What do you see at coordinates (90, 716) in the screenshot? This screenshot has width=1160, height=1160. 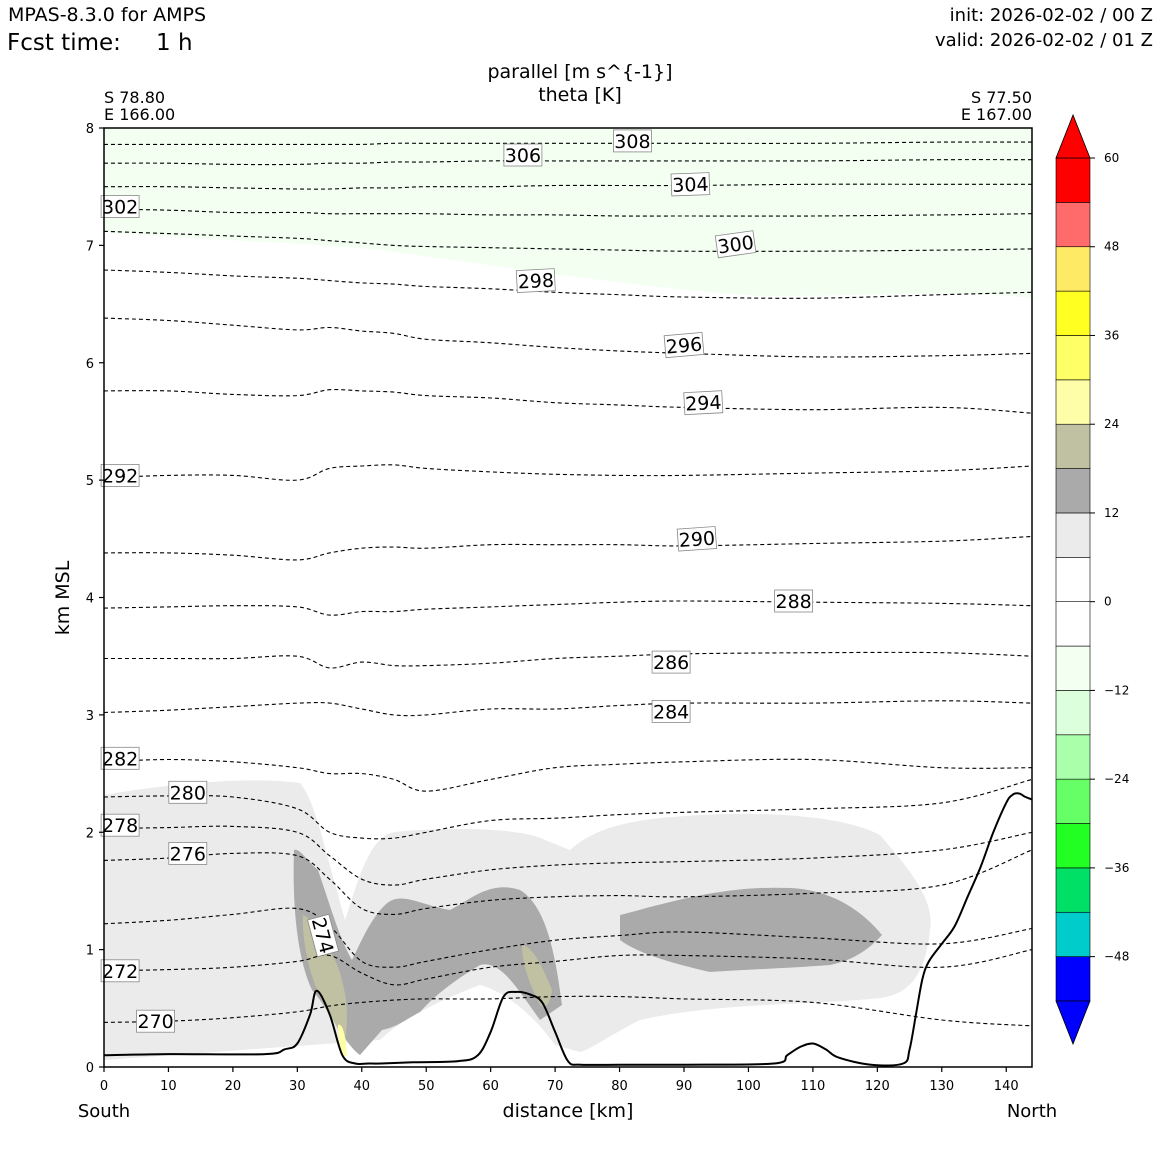 I see `y-tick-label: 3` at bounding box center [90, 716].